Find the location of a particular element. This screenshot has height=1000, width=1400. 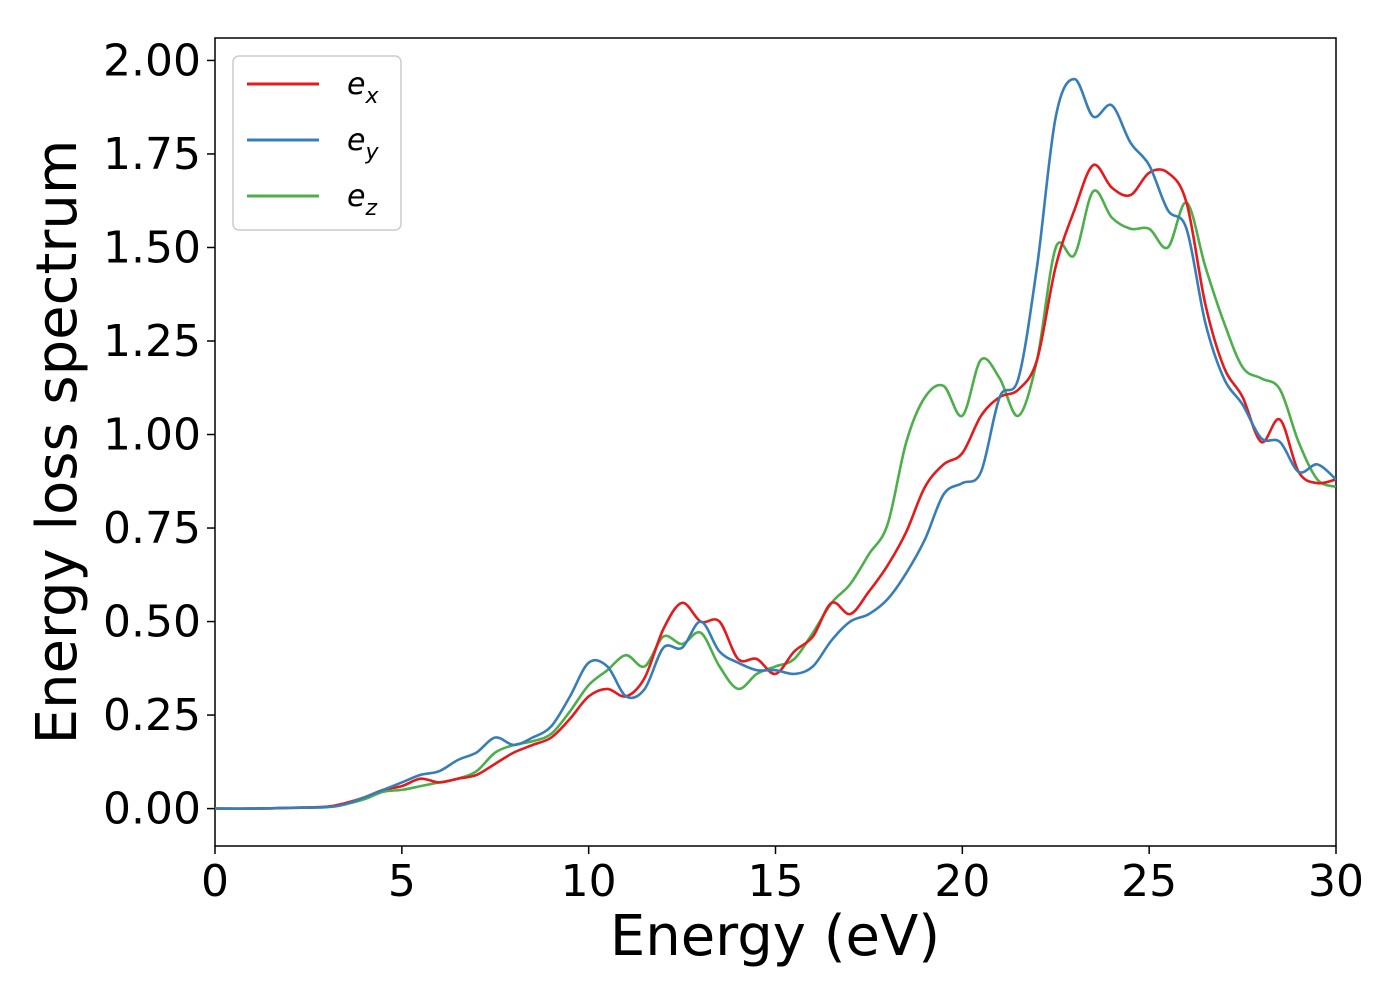

y-axis-title: Energy loss spectrum is located at coordinates (57, 442).